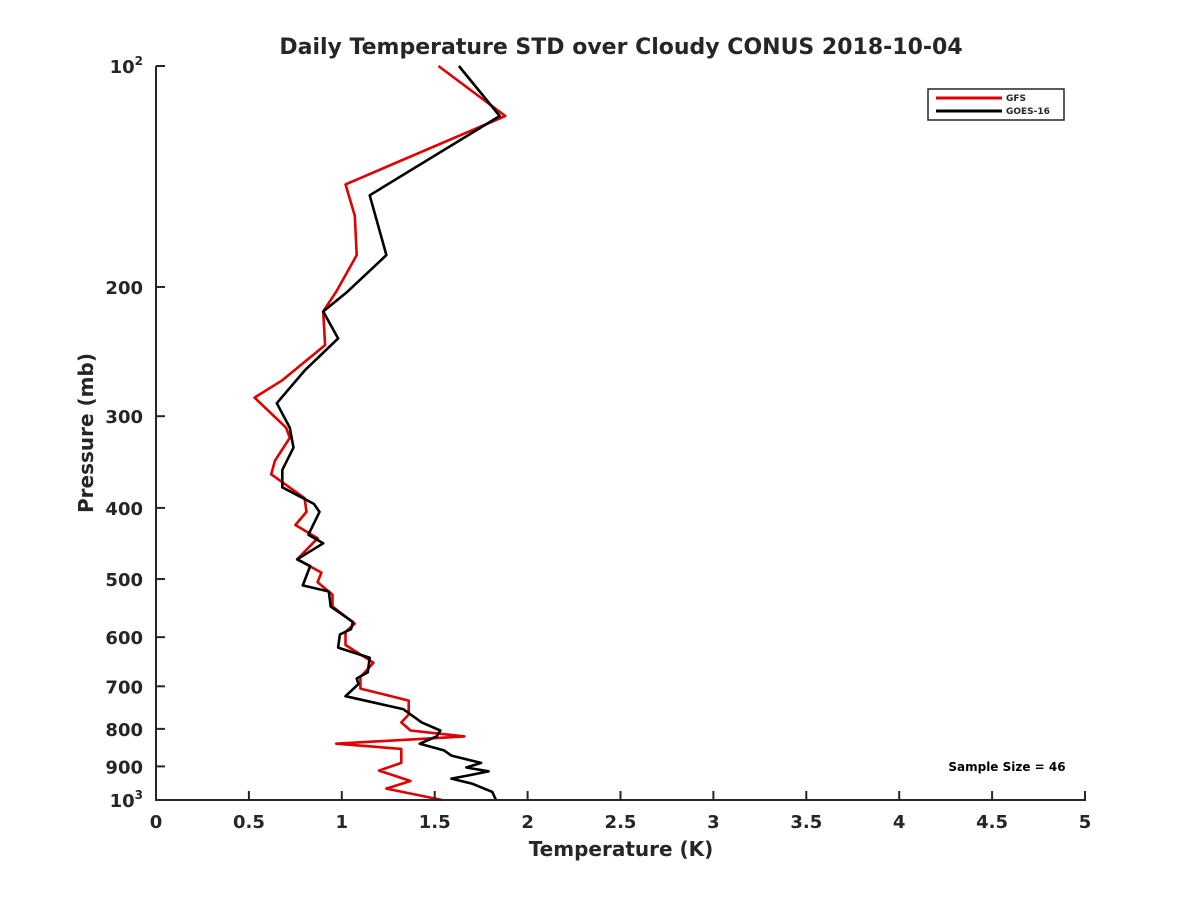 The image size is (1200, 900). Describe the element at coordinates (156, 822) in the screenshot. I see `x-tick-label: 0` at that location.